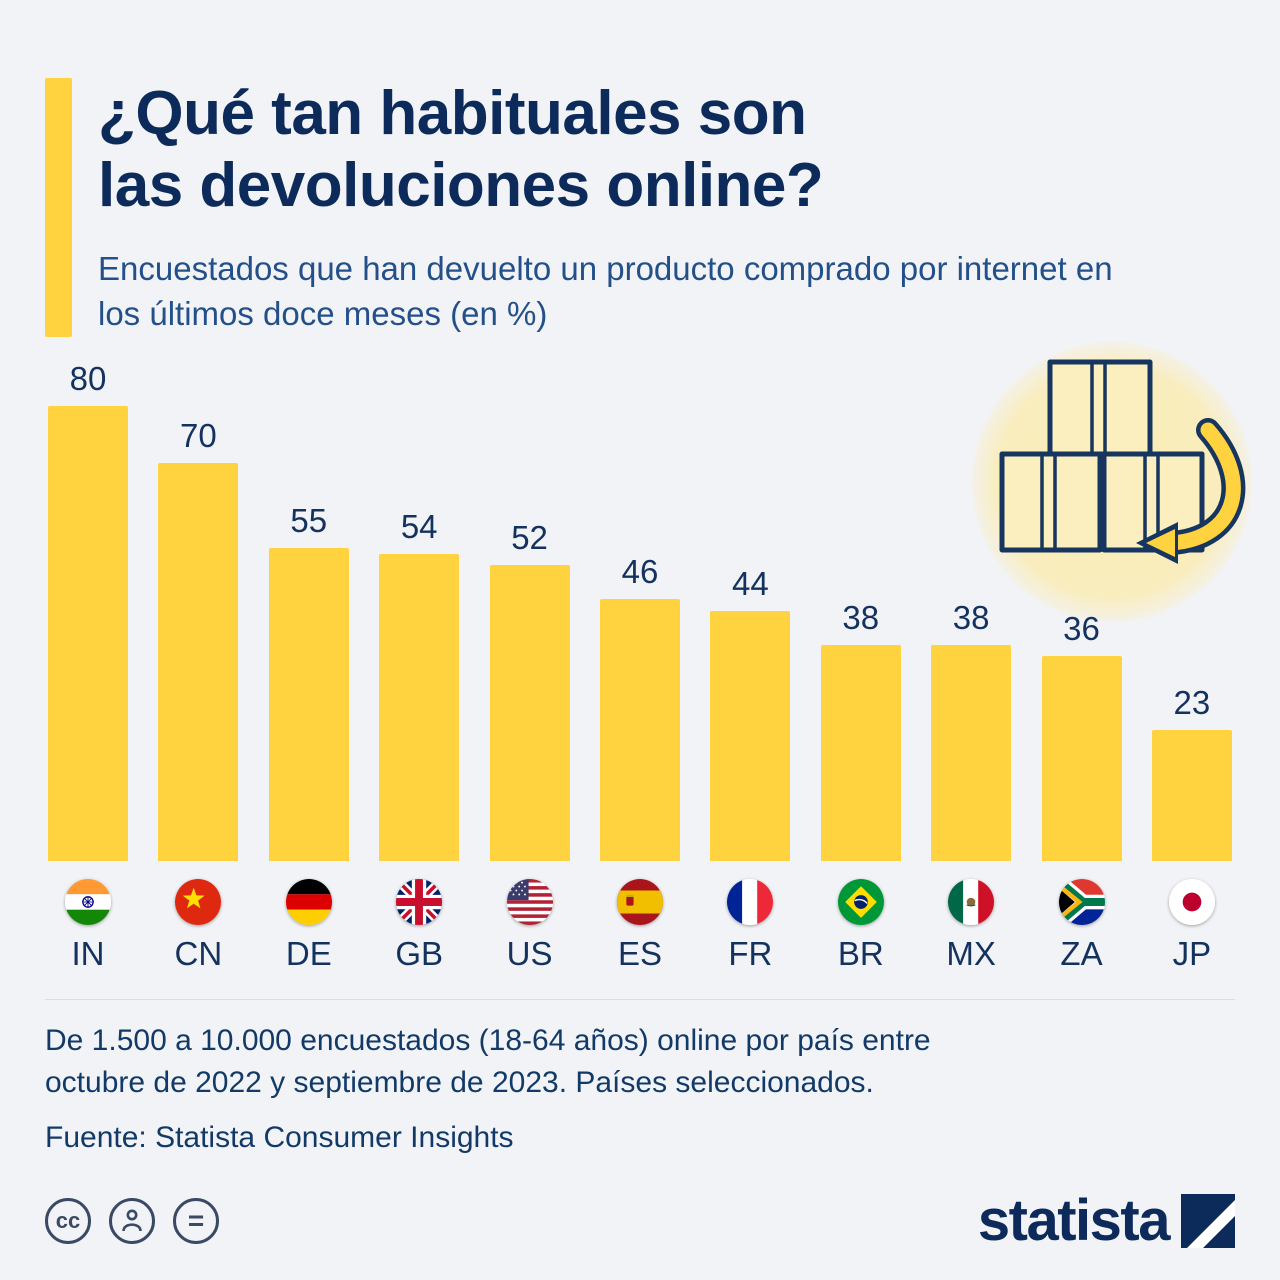  I want to click on country-code-label: MX, so click(971, 953).